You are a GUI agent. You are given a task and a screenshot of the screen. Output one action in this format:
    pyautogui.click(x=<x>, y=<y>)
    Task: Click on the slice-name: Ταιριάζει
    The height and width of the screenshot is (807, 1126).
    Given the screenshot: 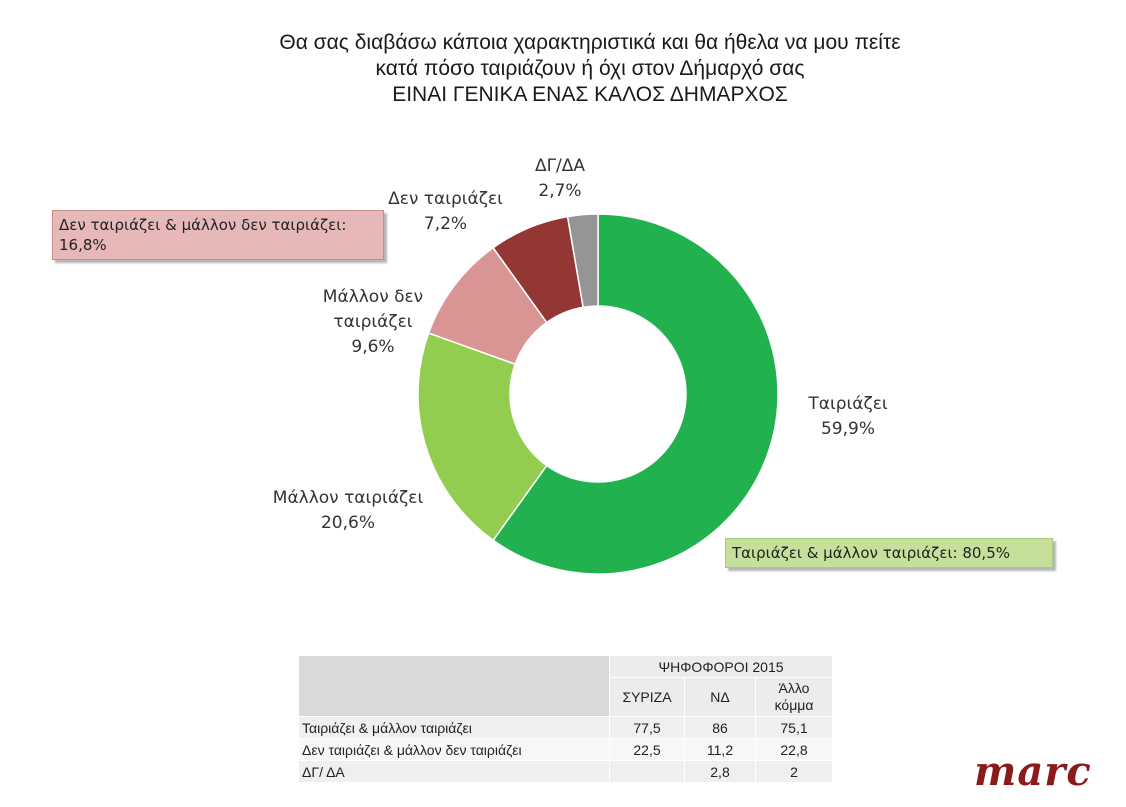 What is the action you would take?
    pyautogui.click(x=848, y=404)
    